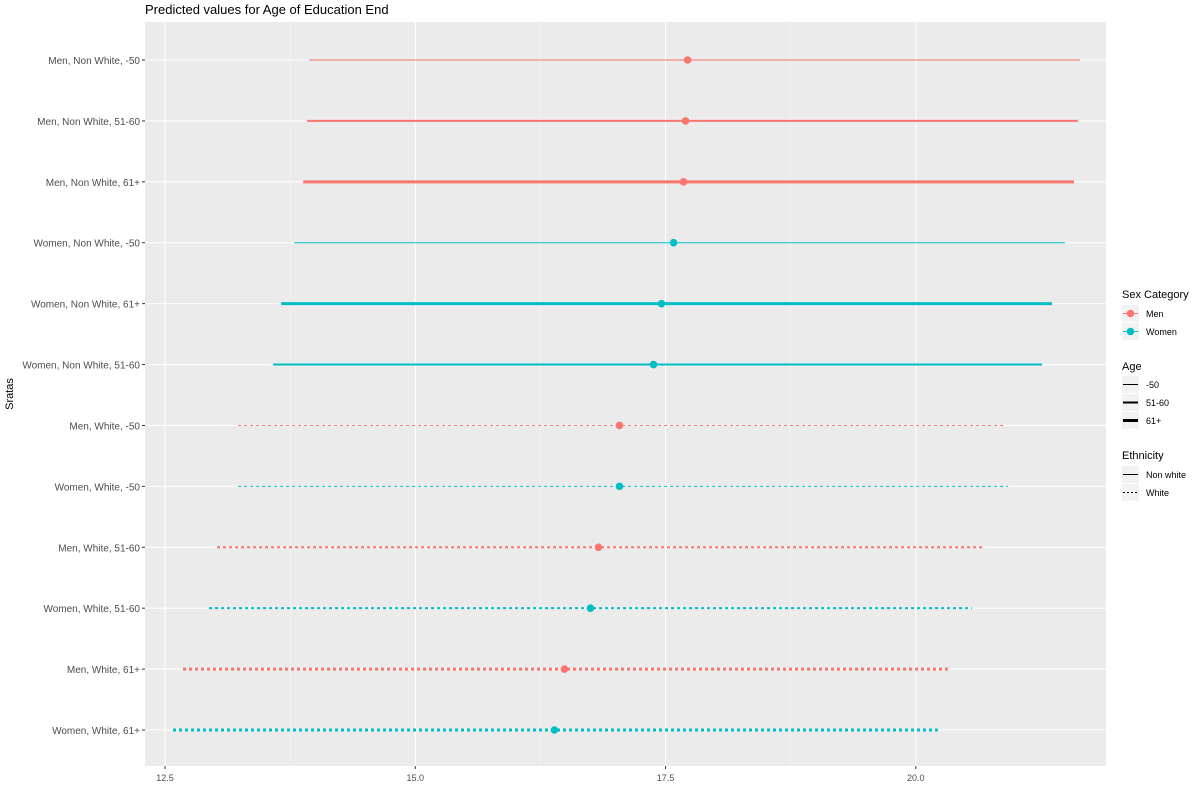  I want to click on y-tick-label: Women, White, -50, so click(98, 487).